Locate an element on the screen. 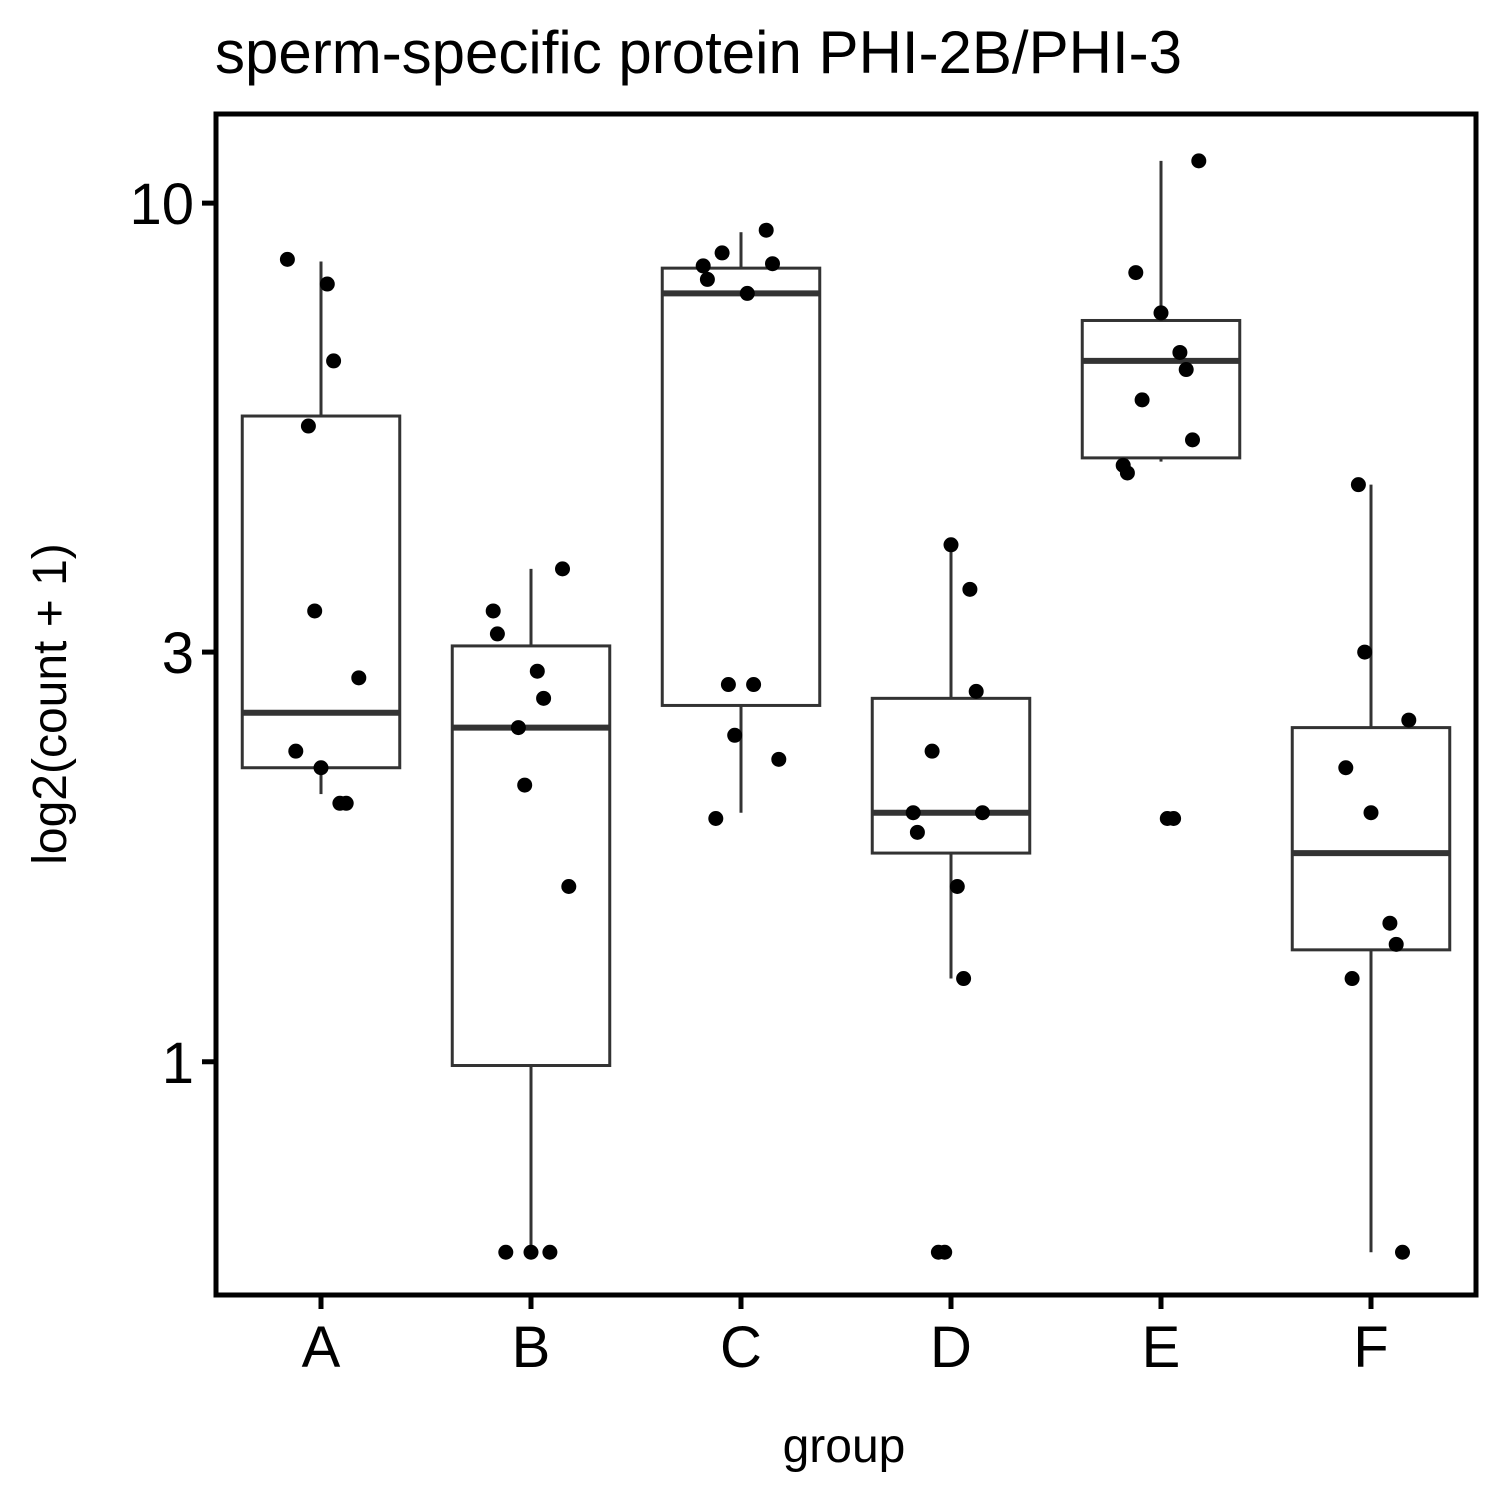 Image resolution: width=1500 pixels, height=1500 pixels. box-b is located at coordinates (531, 856).